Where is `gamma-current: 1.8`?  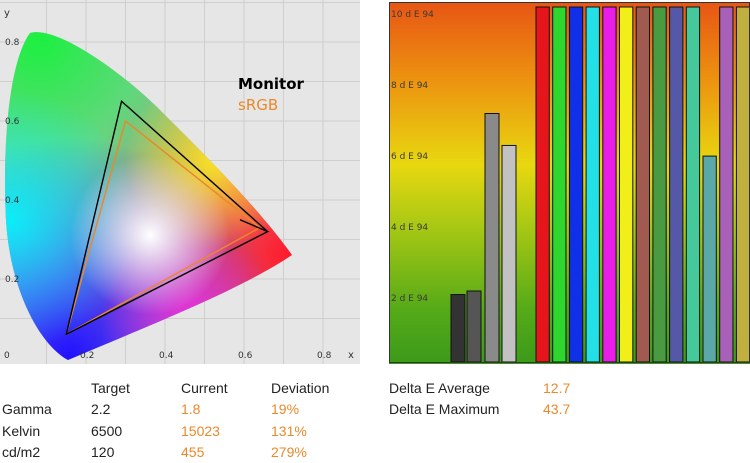 gamma-current: 1.8 is located at coordinates (191, 409).